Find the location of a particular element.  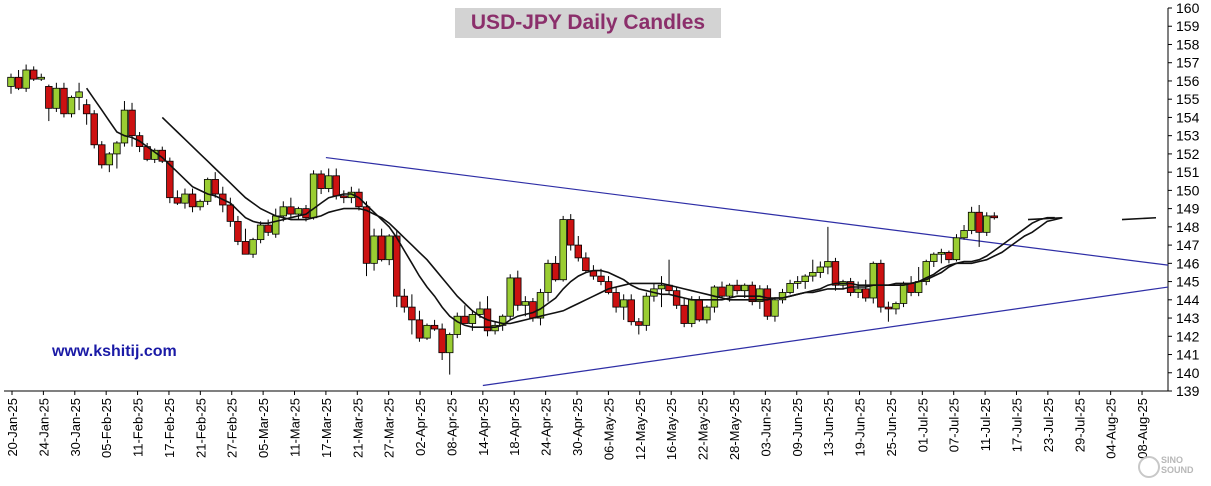

x-tick-label: 20-Jan-25 is located at coordinates (12, 427).